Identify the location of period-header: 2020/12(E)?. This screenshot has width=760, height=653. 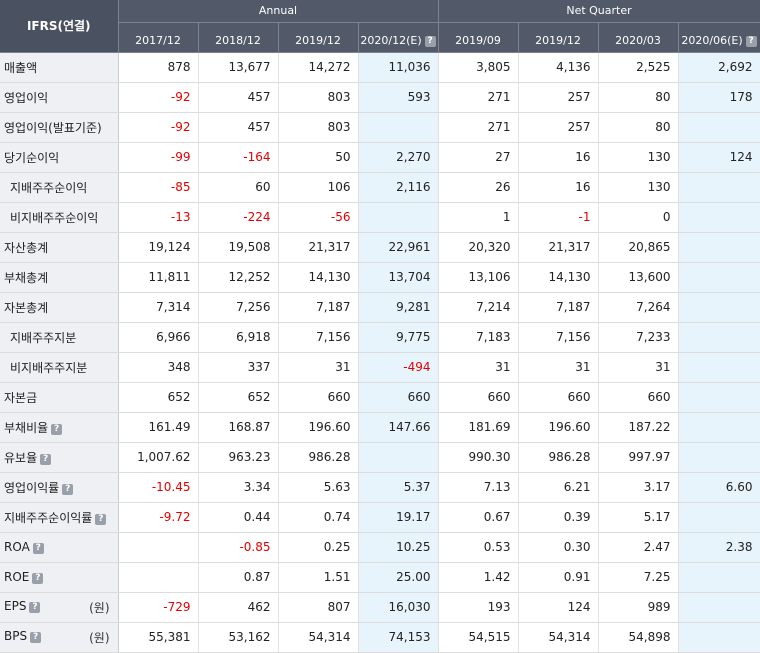
(398, 37).